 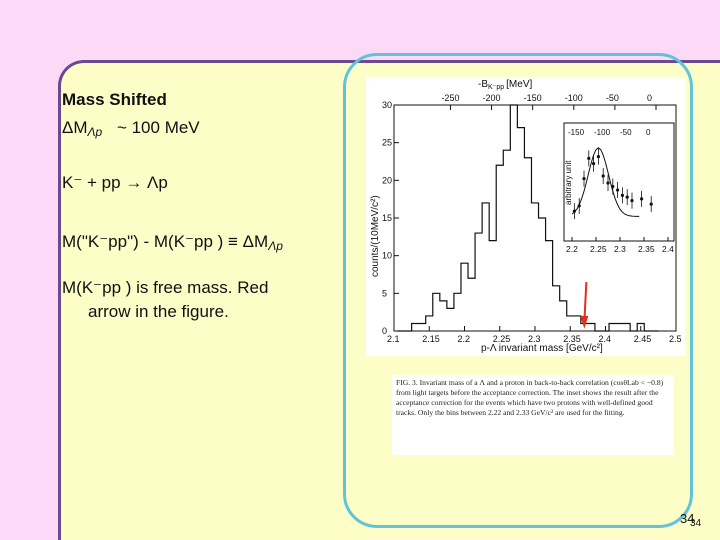 What do you see at coordinates (387, 256) in the screenshot?
I see `y-tick-label: 10` at bounding box center [387, 256].